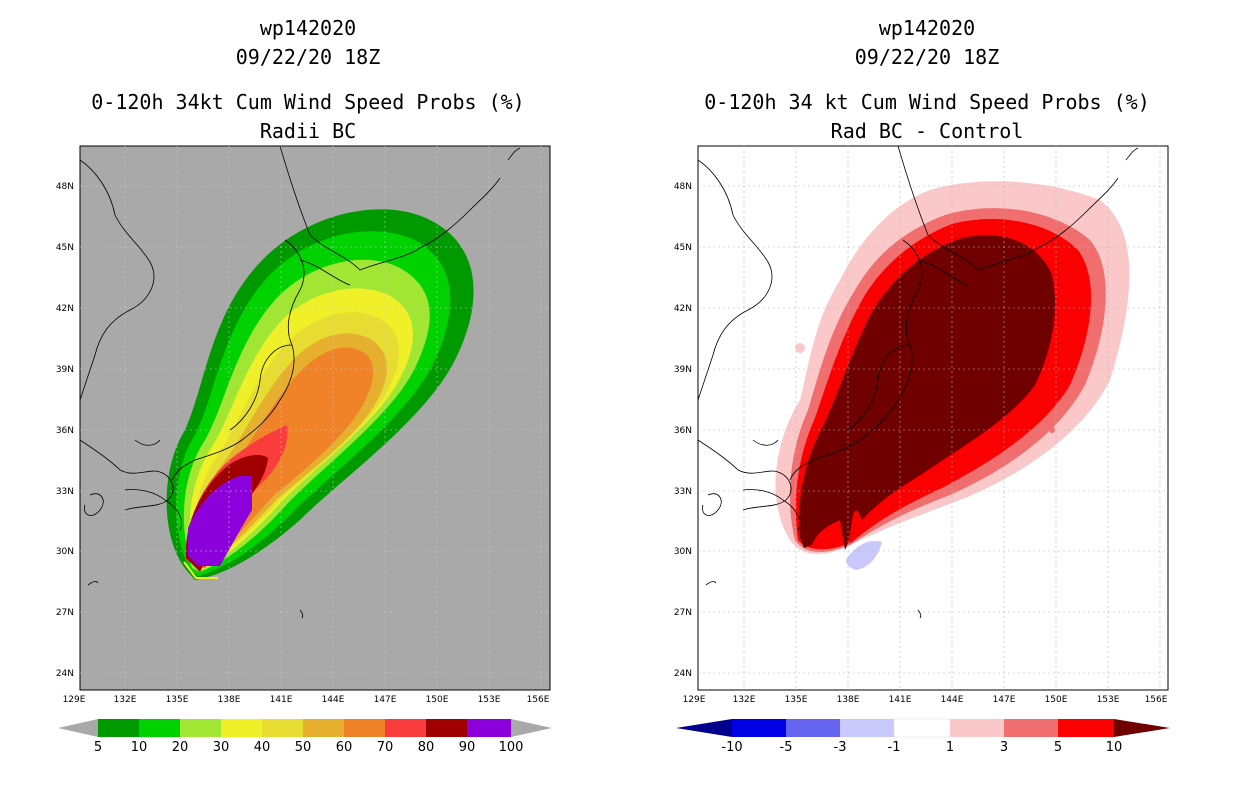  Describe the element at coordinates (864, 555) in the screenshot. I see `right-negative-contour` at that location.